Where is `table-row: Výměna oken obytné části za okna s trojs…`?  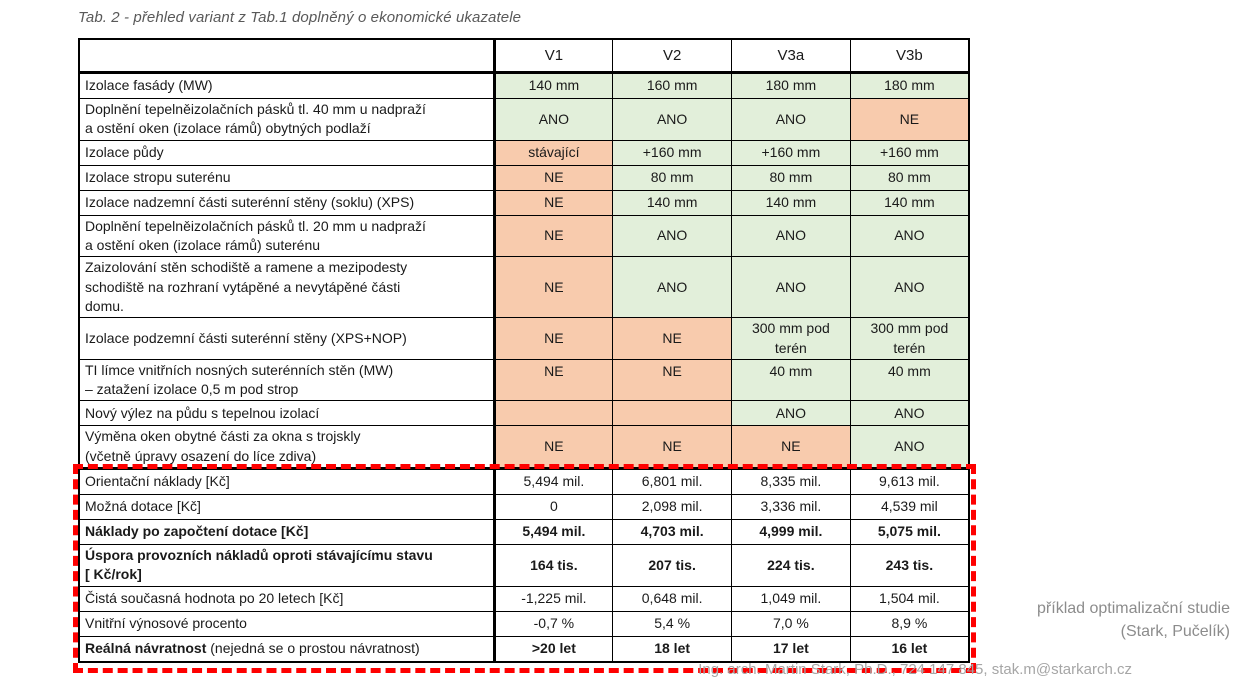
table-row: Výměna oken obytné části za okna s trojs… is located at coordinates (524, 447).